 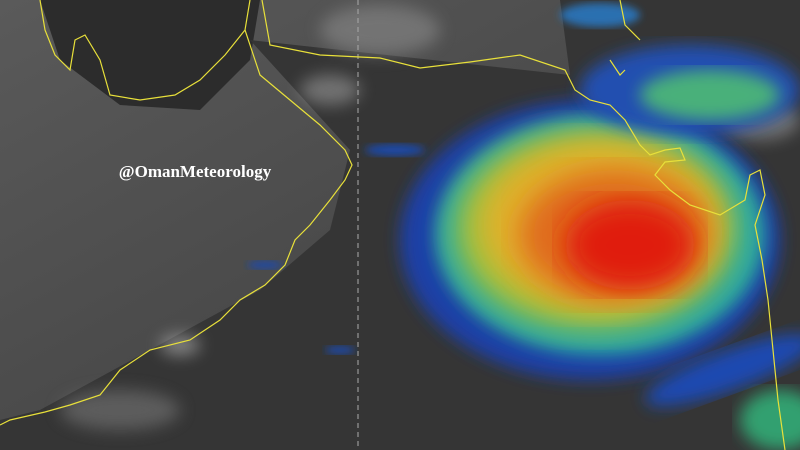 What do you see at coordinates (195, 171) in the screenshot?
I see `watermark: @OmanMeteorology` at bounding box center [195, 171].